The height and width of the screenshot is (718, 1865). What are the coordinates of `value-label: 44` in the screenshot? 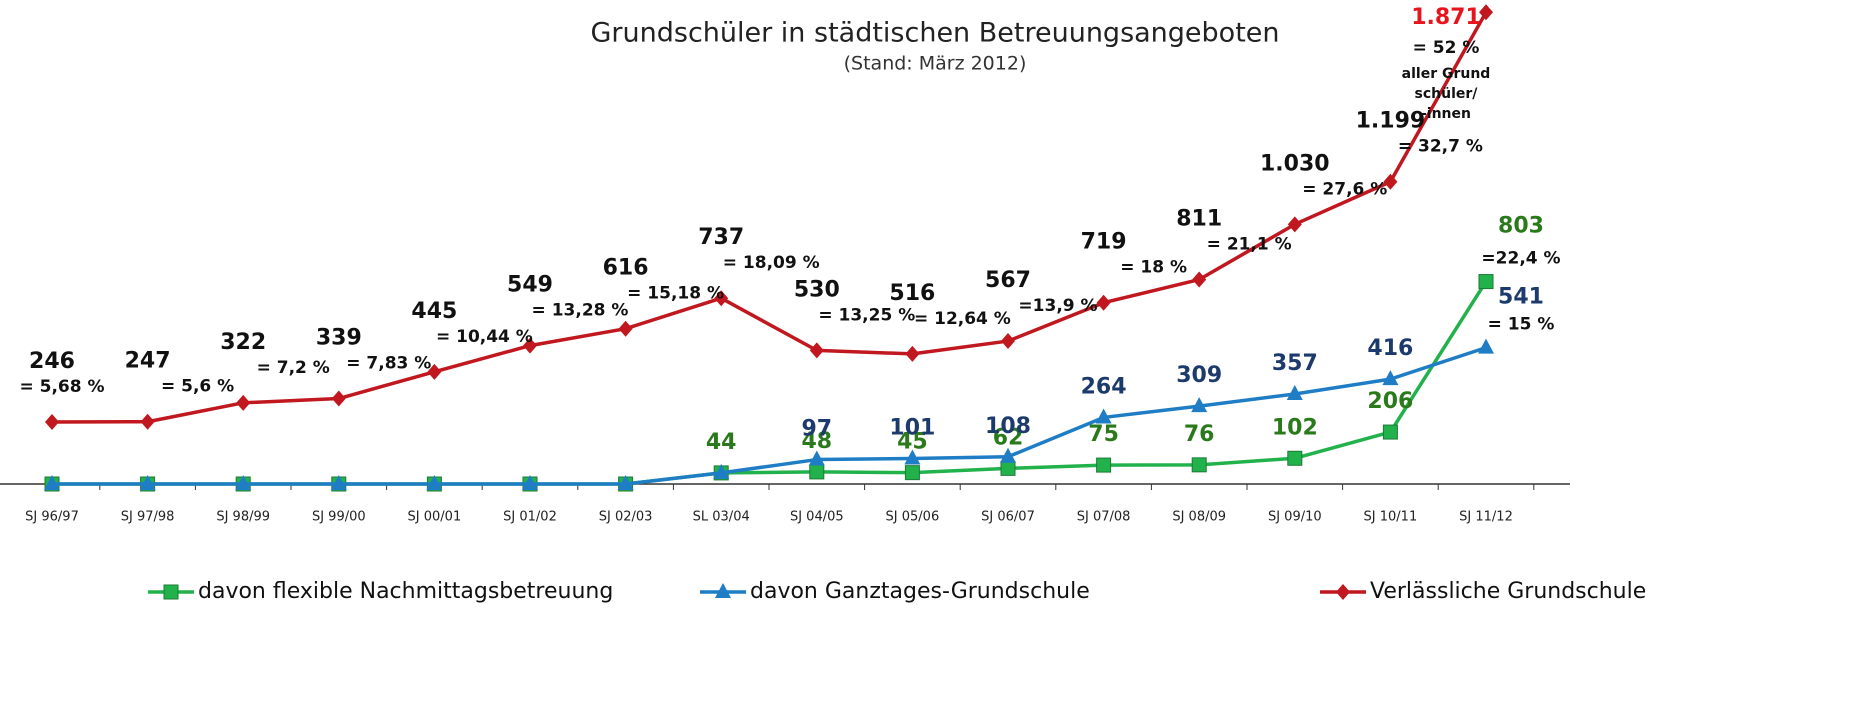 It's located at (721, 442).